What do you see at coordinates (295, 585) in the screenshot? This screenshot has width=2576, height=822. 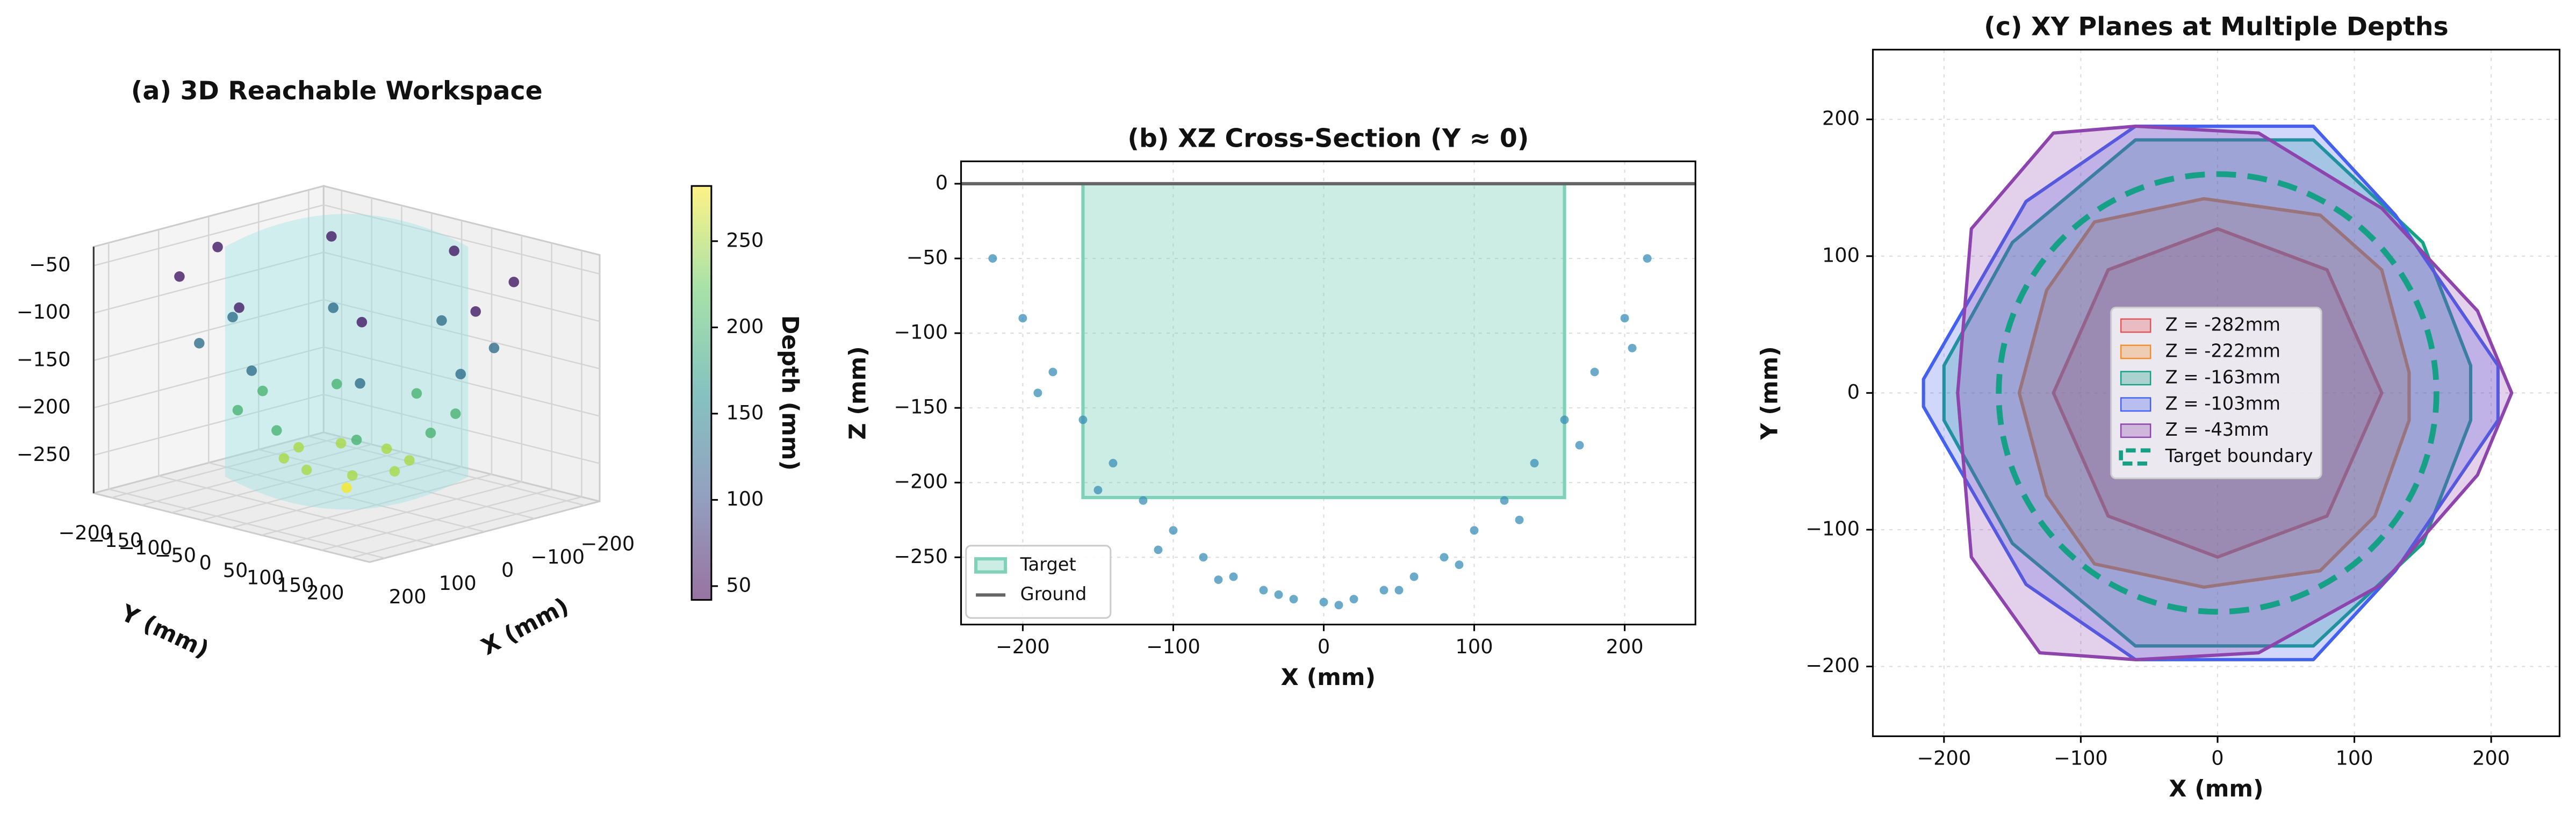 I see `y-tick-label: 150` at bounding box center [295, 585].